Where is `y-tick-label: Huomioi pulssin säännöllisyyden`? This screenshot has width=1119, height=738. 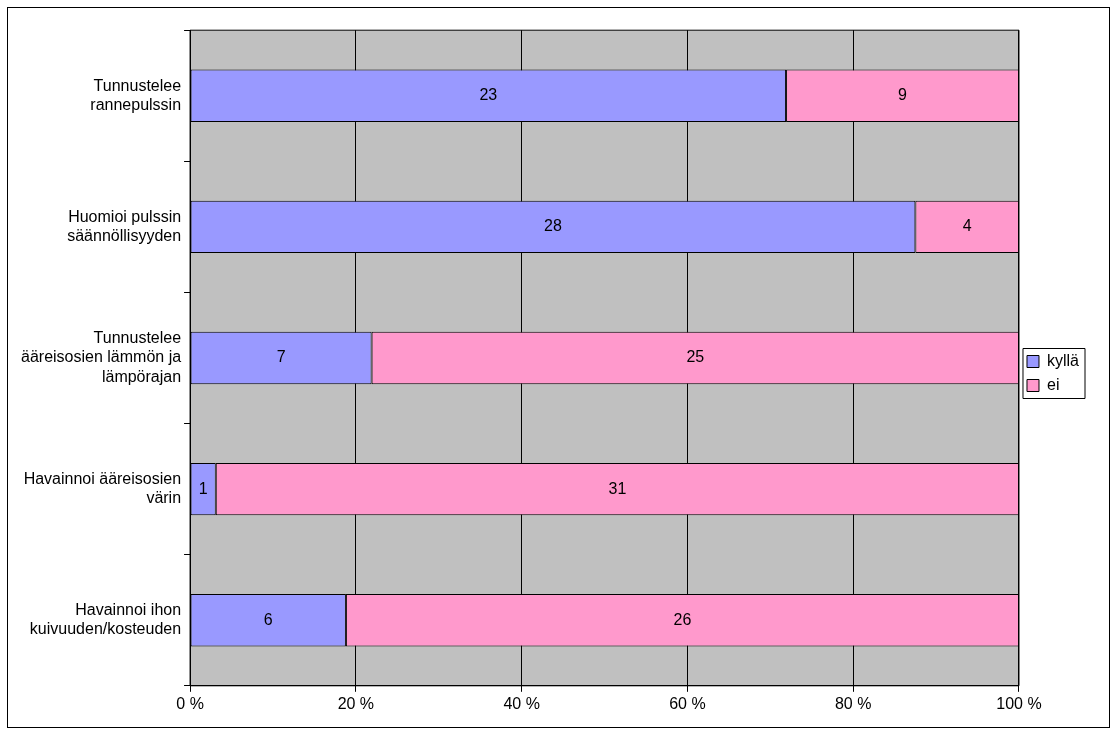 y-tick-label: Huomioi pulssin säännöllisyyden is located at coordinates (124, 225).